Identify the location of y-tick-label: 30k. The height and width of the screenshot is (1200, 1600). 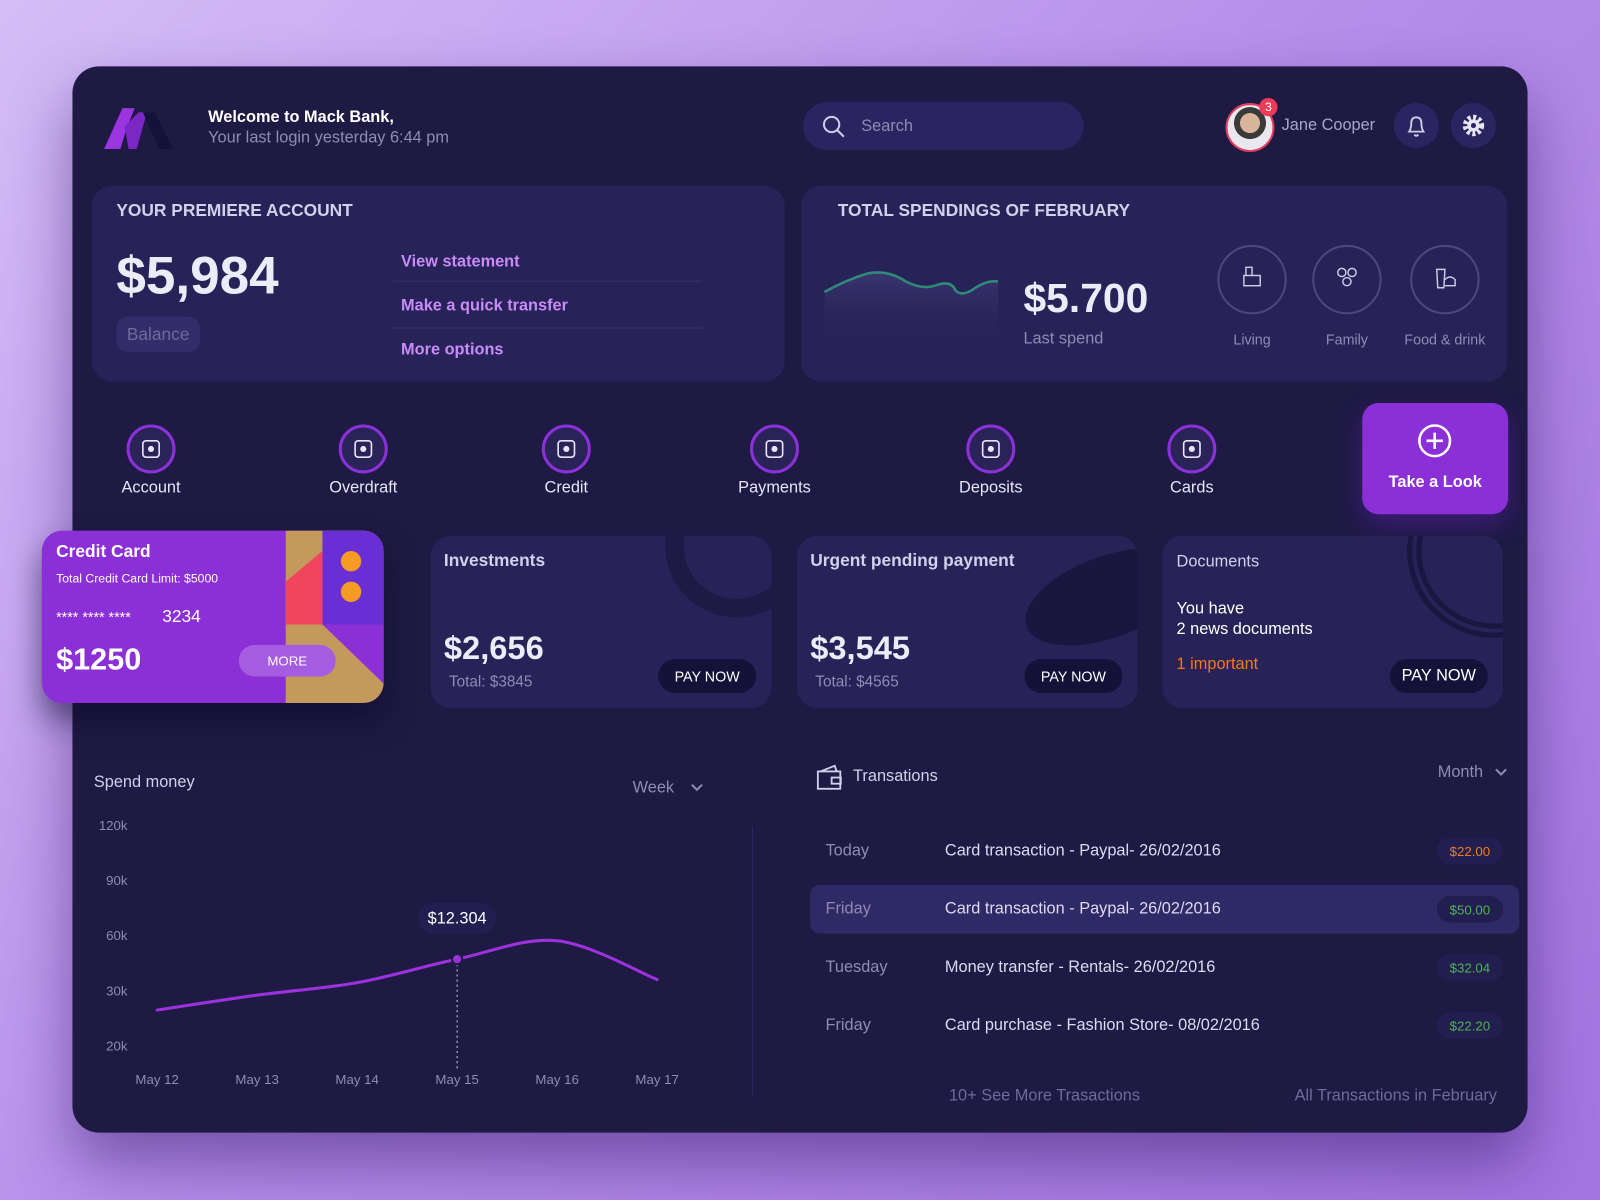
(117, 990).